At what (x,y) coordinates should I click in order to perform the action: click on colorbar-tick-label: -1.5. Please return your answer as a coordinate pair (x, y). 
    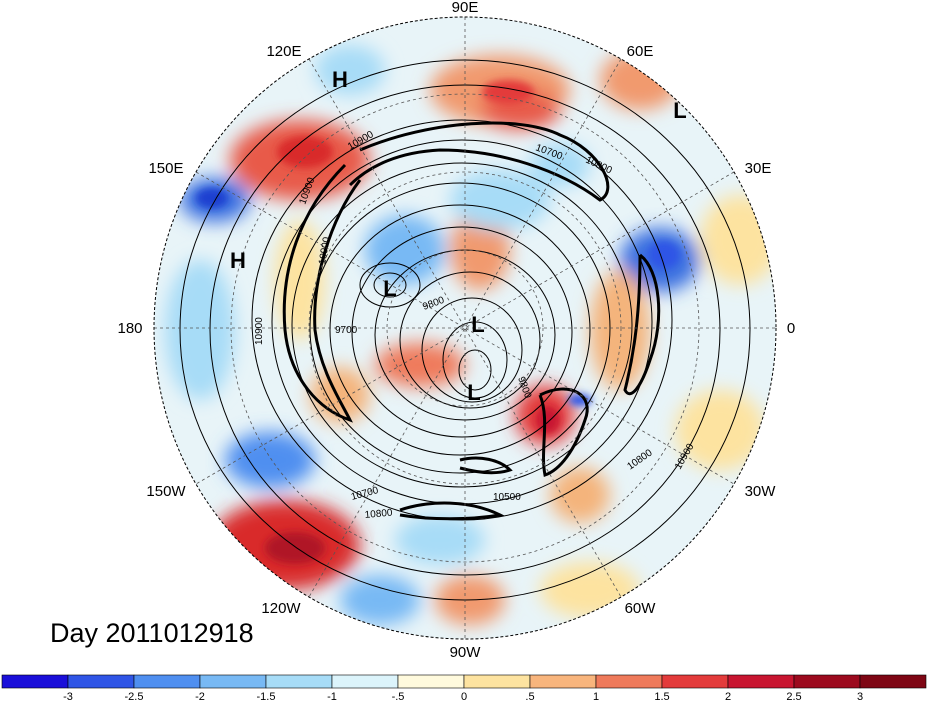
    Looking at the image, I should click on (266, 696).